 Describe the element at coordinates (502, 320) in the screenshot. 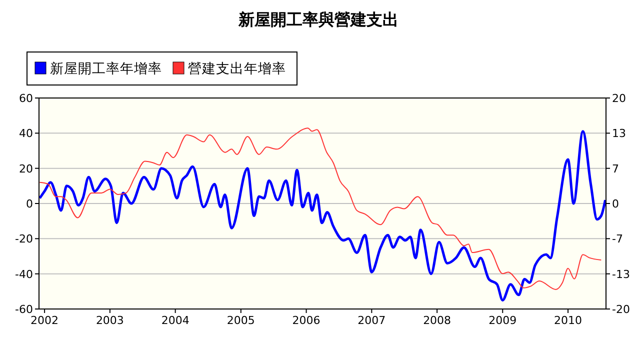

I see `x-tick-label: 2009` at that location.